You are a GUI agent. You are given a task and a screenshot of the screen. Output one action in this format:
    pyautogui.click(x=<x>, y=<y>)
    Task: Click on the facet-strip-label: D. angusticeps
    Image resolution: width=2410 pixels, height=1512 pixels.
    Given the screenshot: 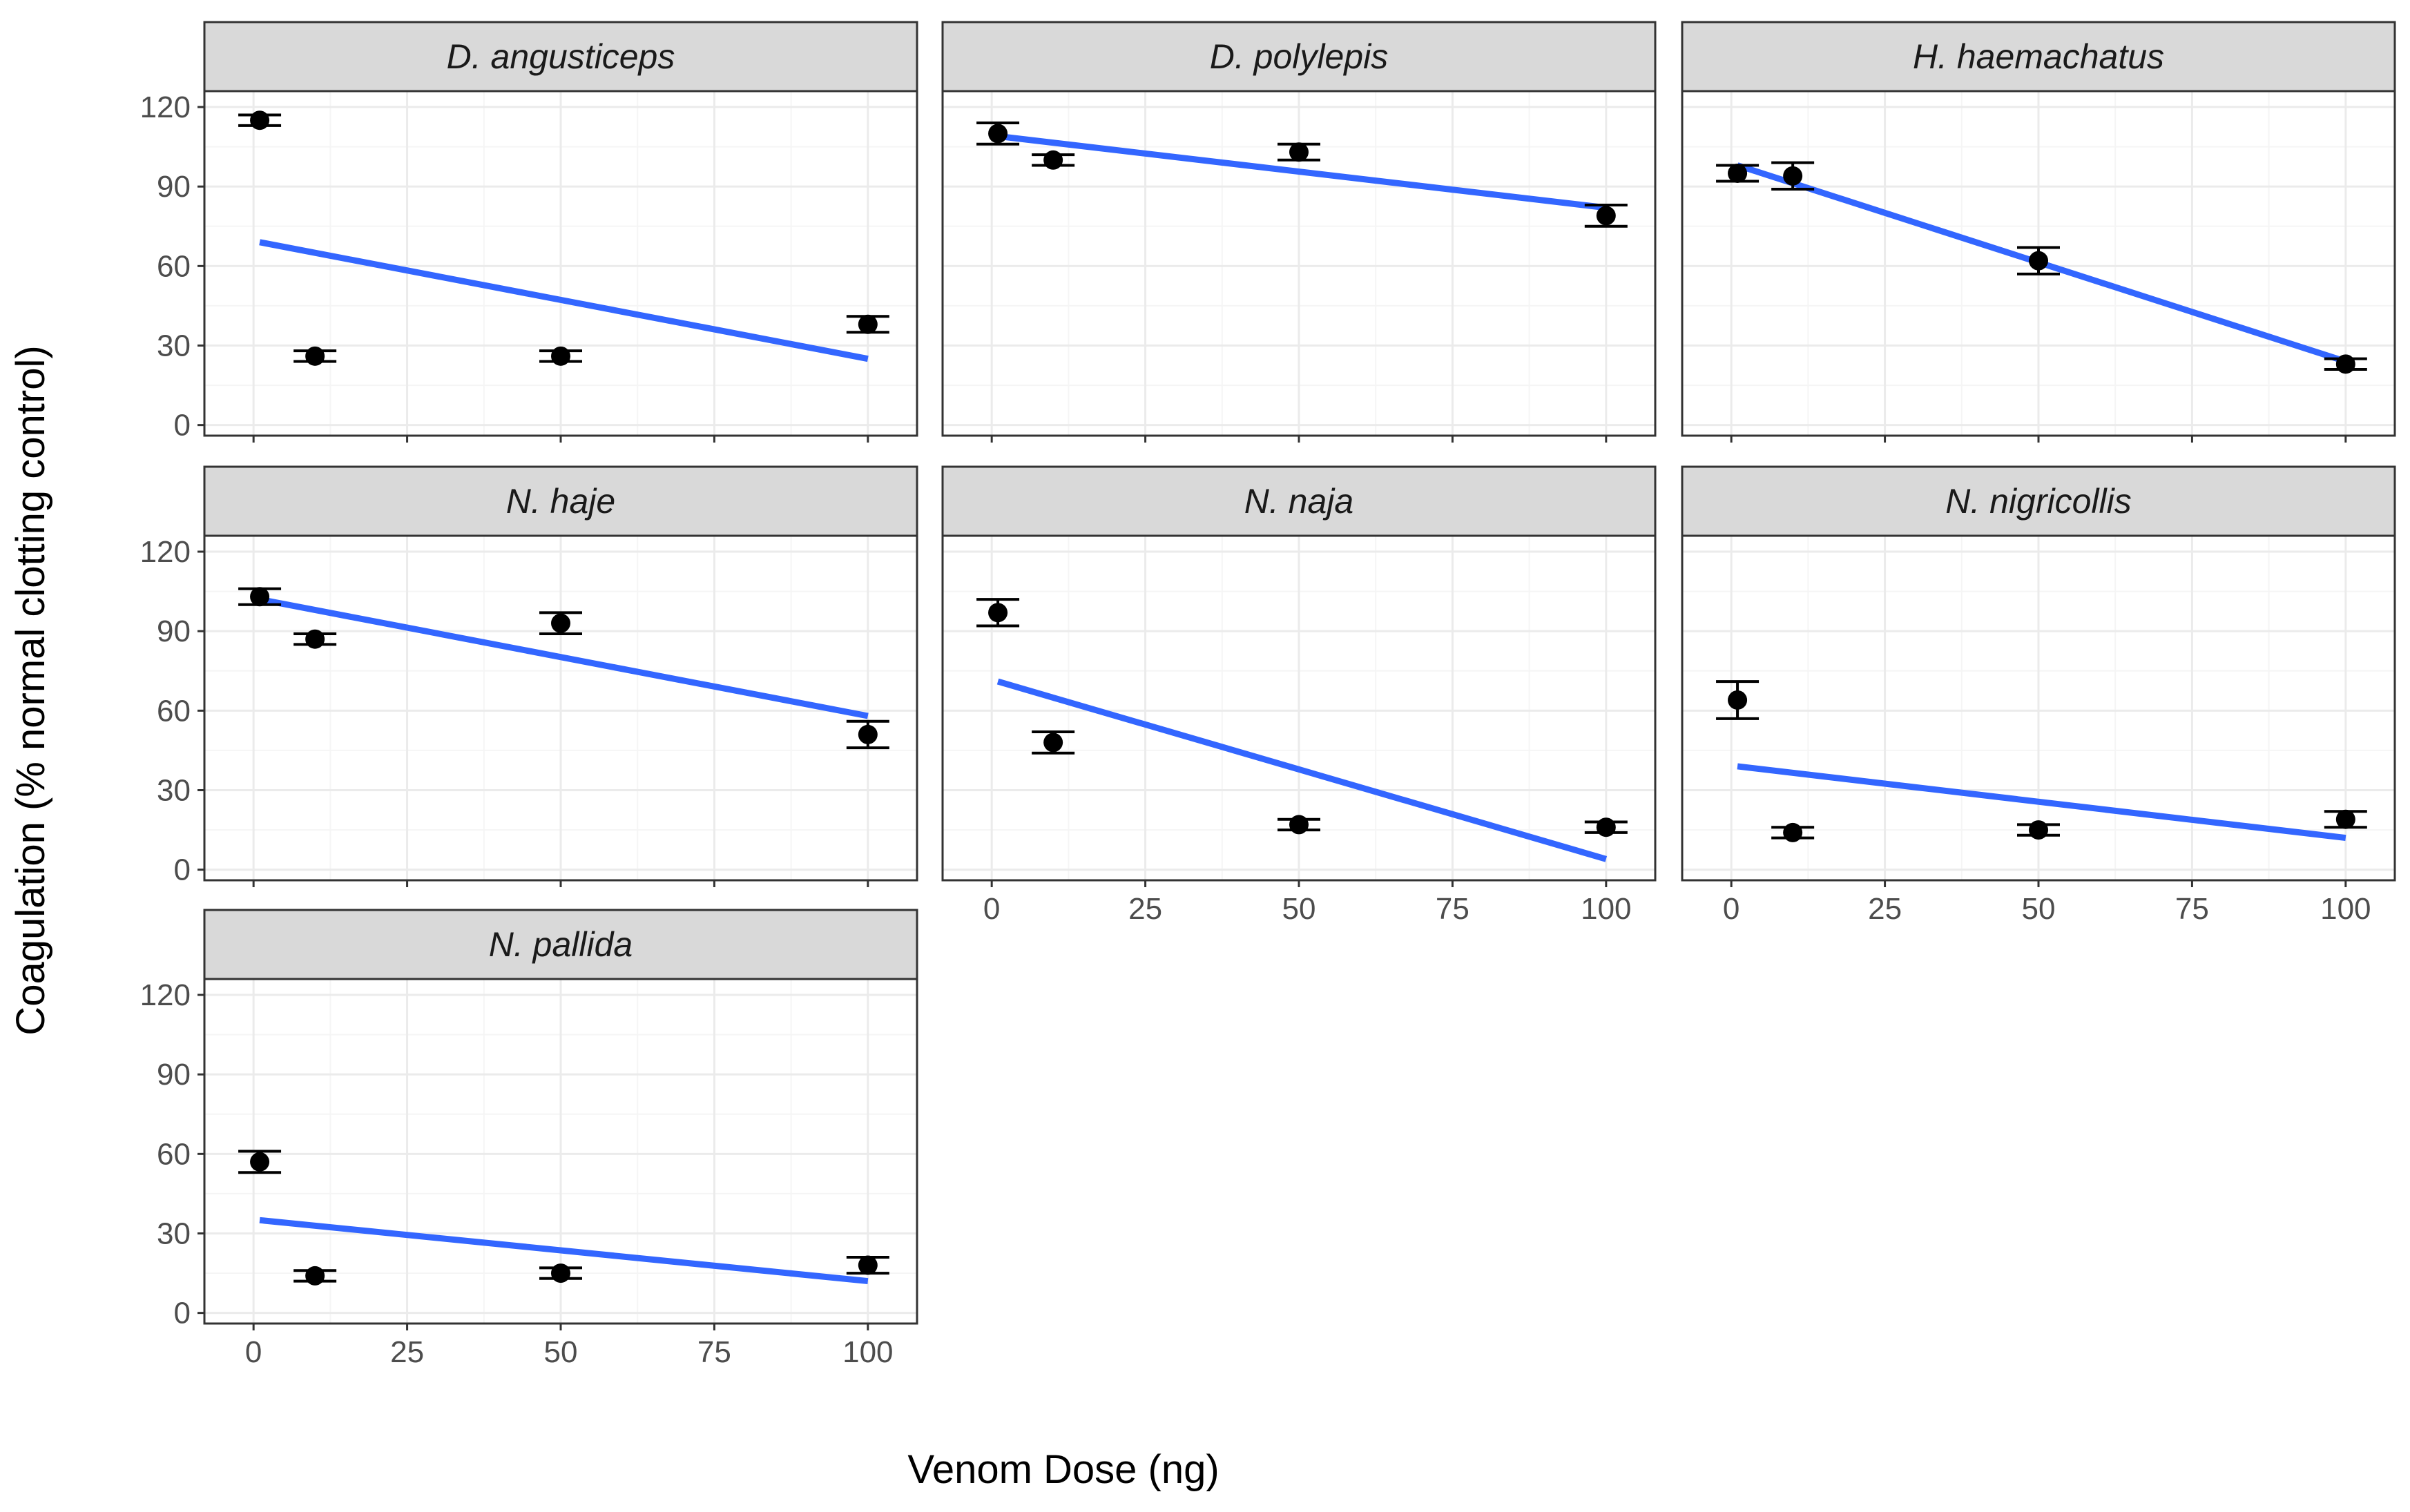 What is the action you would take?
    pyautogui.click(x=561, y=56)
    